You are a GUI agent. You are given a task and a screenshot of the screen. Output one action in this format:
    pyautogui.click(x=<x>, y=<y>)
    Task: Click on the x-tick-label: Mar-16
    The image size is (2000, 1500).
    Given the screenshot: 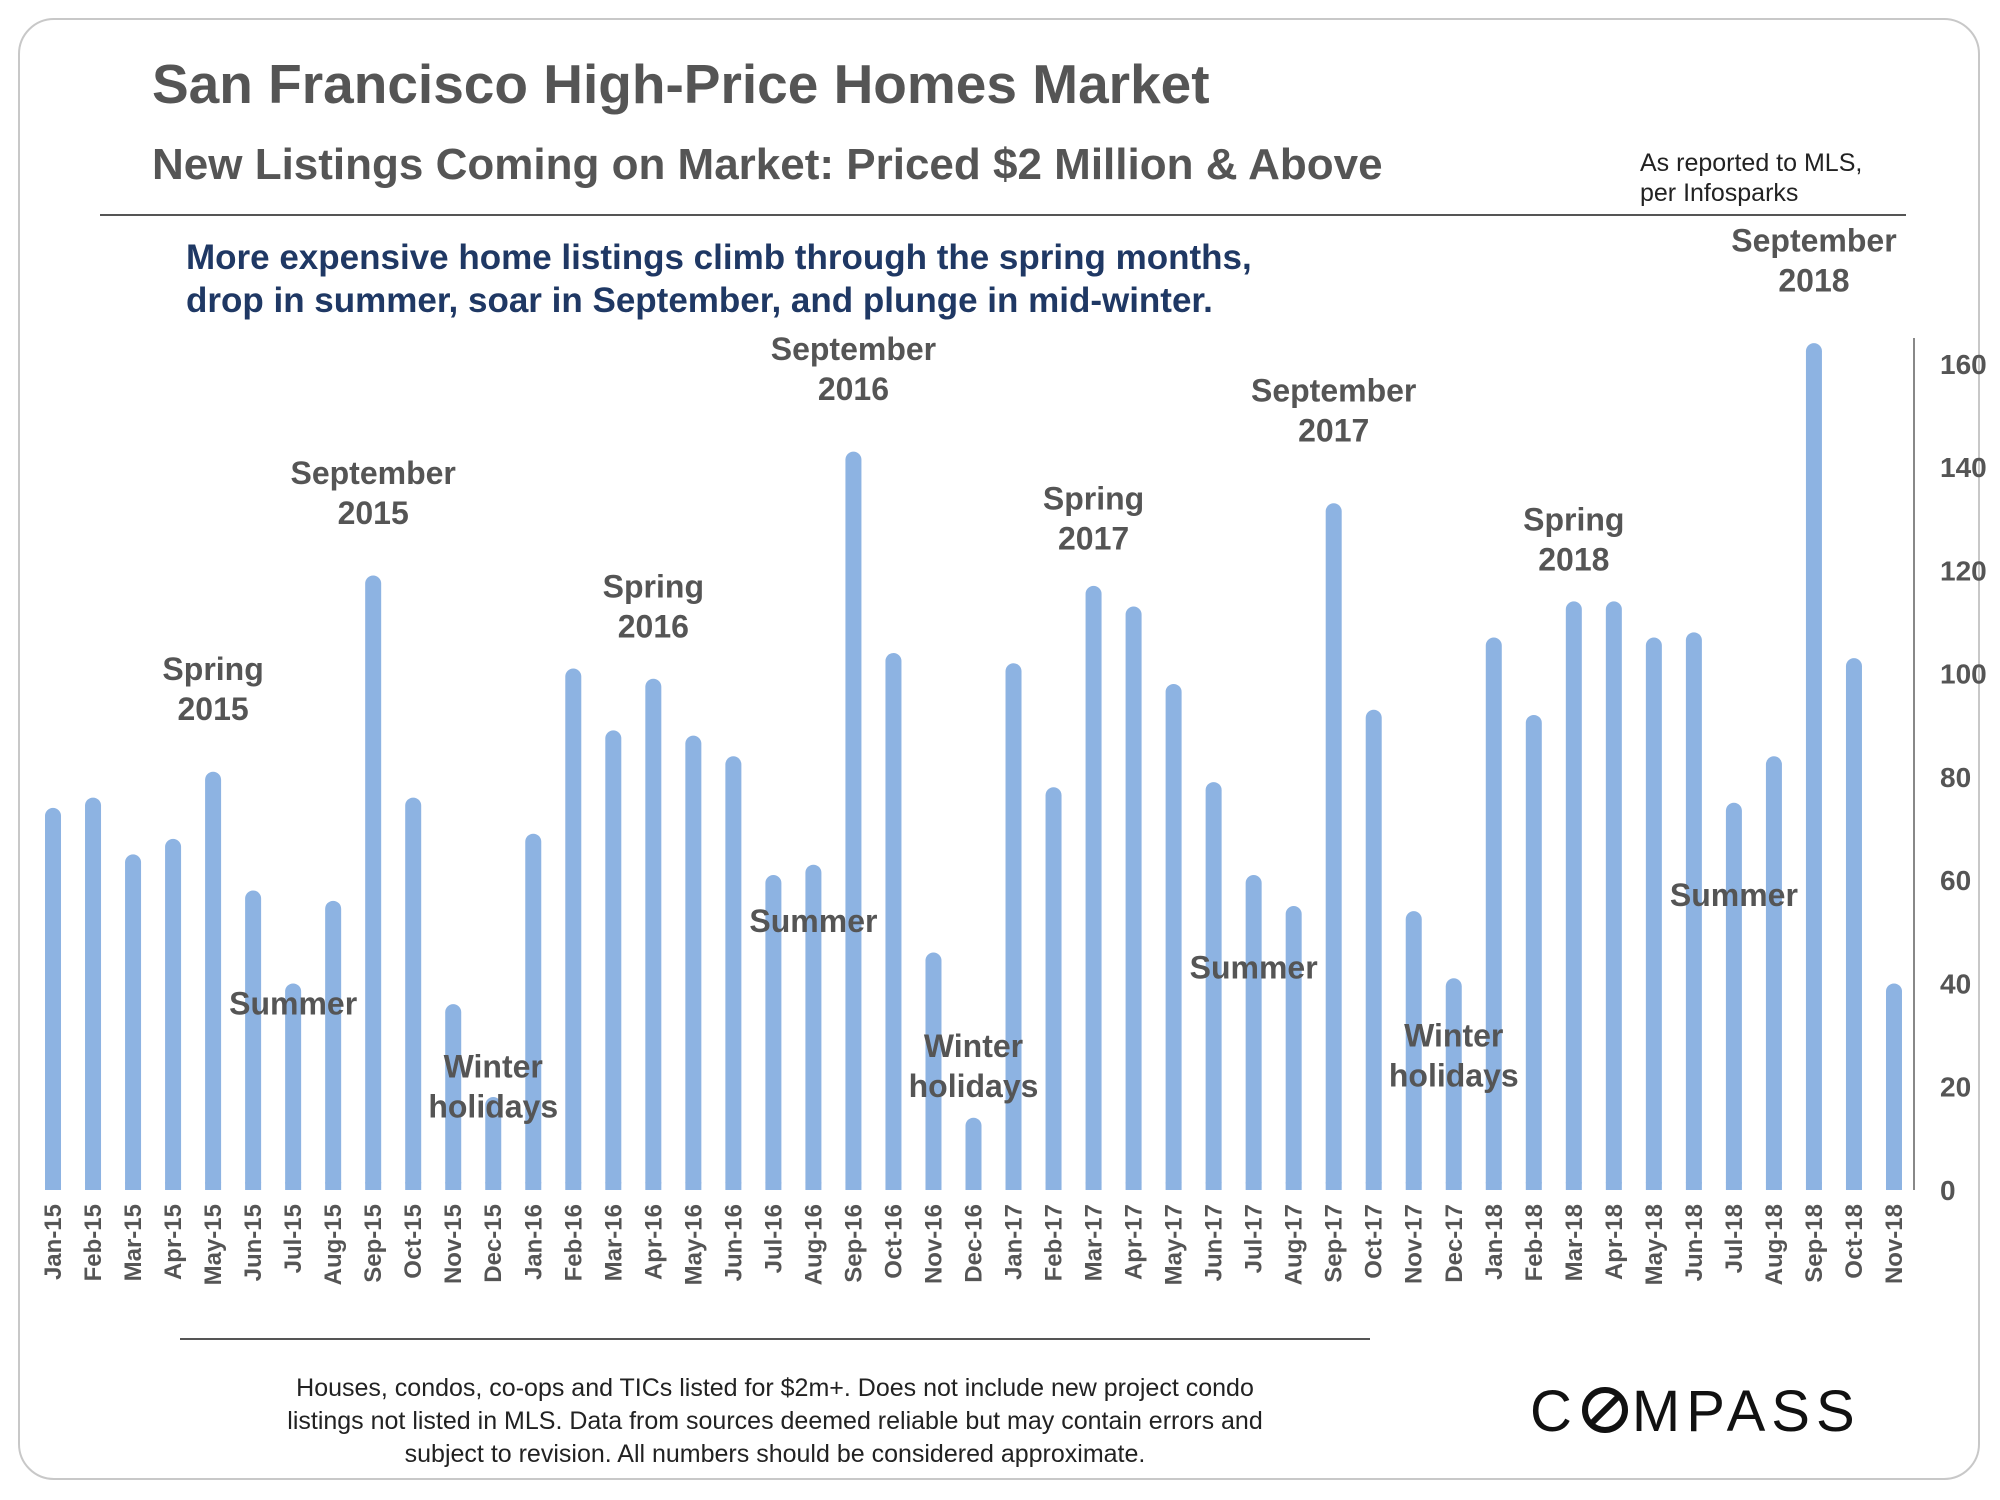 What is the action you would take?
    pyautogui.click(x=613, y=1242)
    